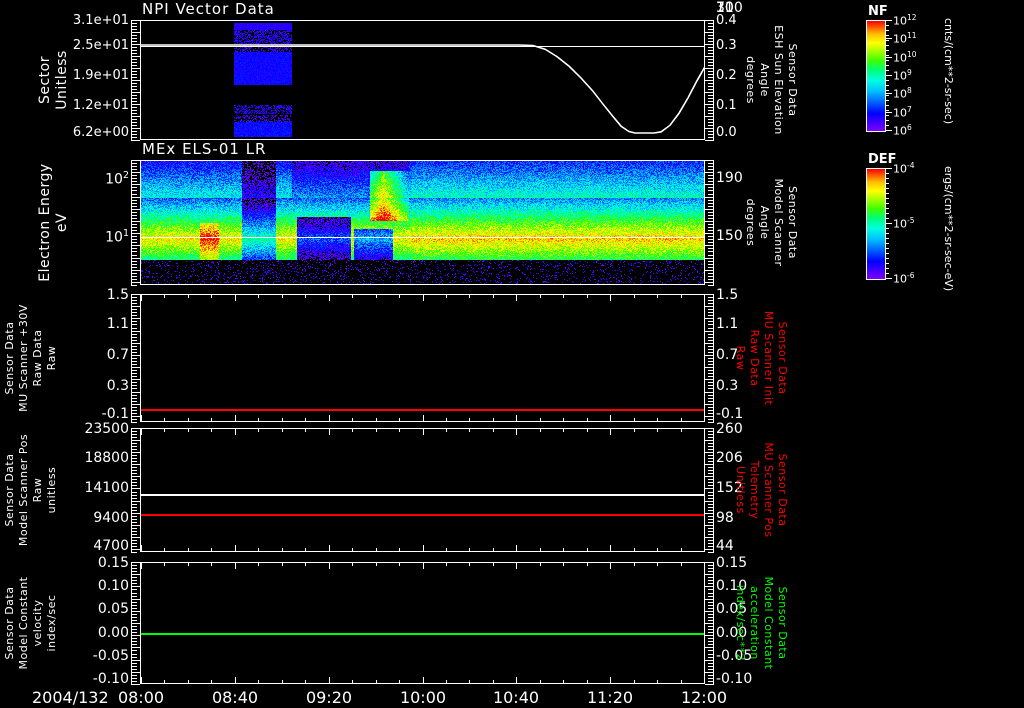 This screenshot has height=708, width=1024. I want to click on y-tick-label-right: -0.05, so click(734, 656).